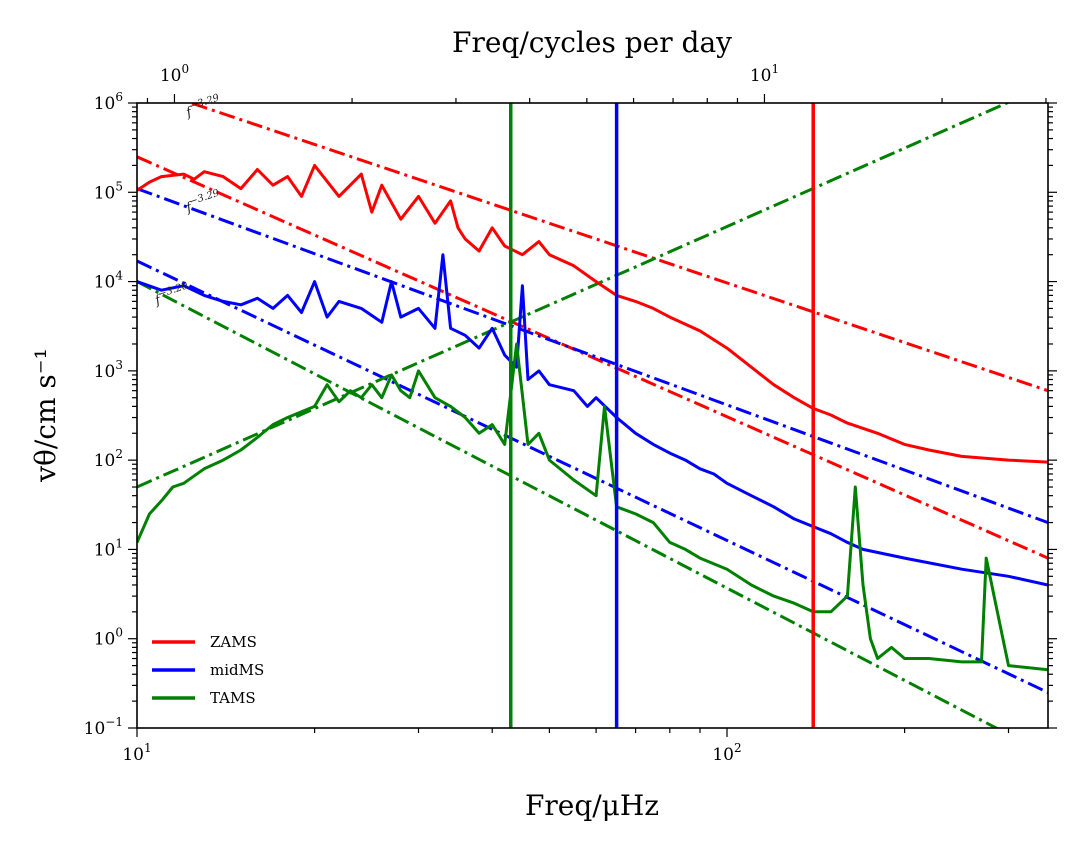 The height and width of the screenshot is (842, 1076). Describe the element at coordinates (233, 698) in the screenshot. I see `legend-label-TAMS: TAMS` at that location.